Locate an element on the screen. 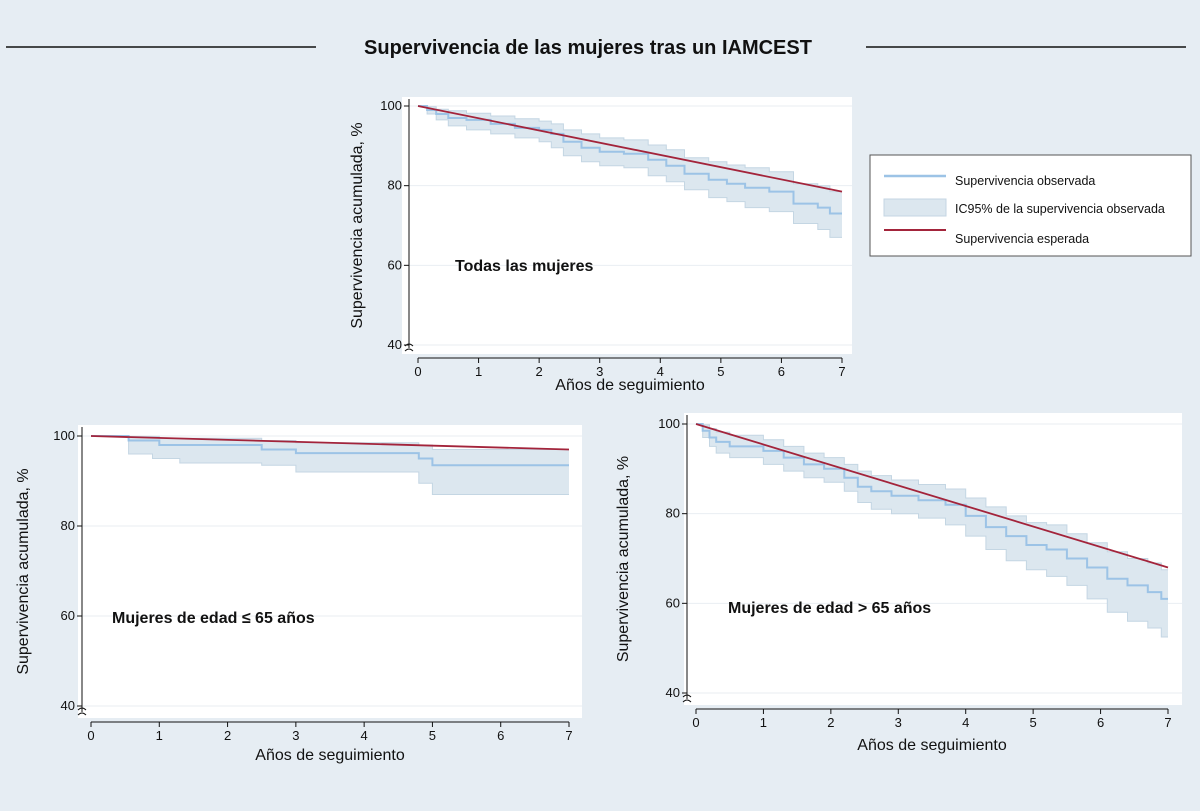 This screenshot has height=811, width=1200. chart0-ytick-label-1: 60 is located at coordinates (395, 264).